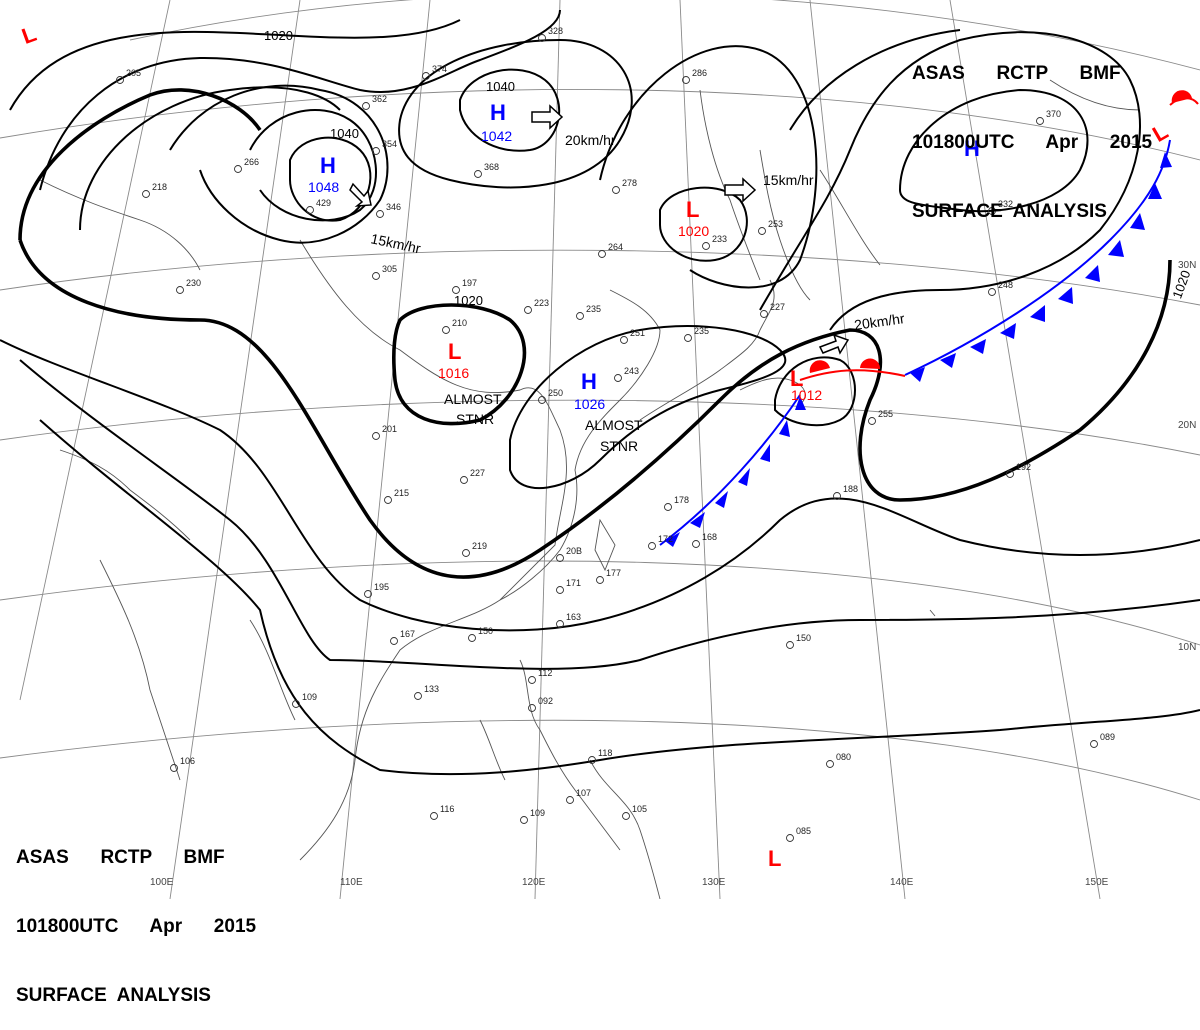 This screenshot has width=1200, height=1030. I want to click on high-center-symbol: H, so click(589, 381).